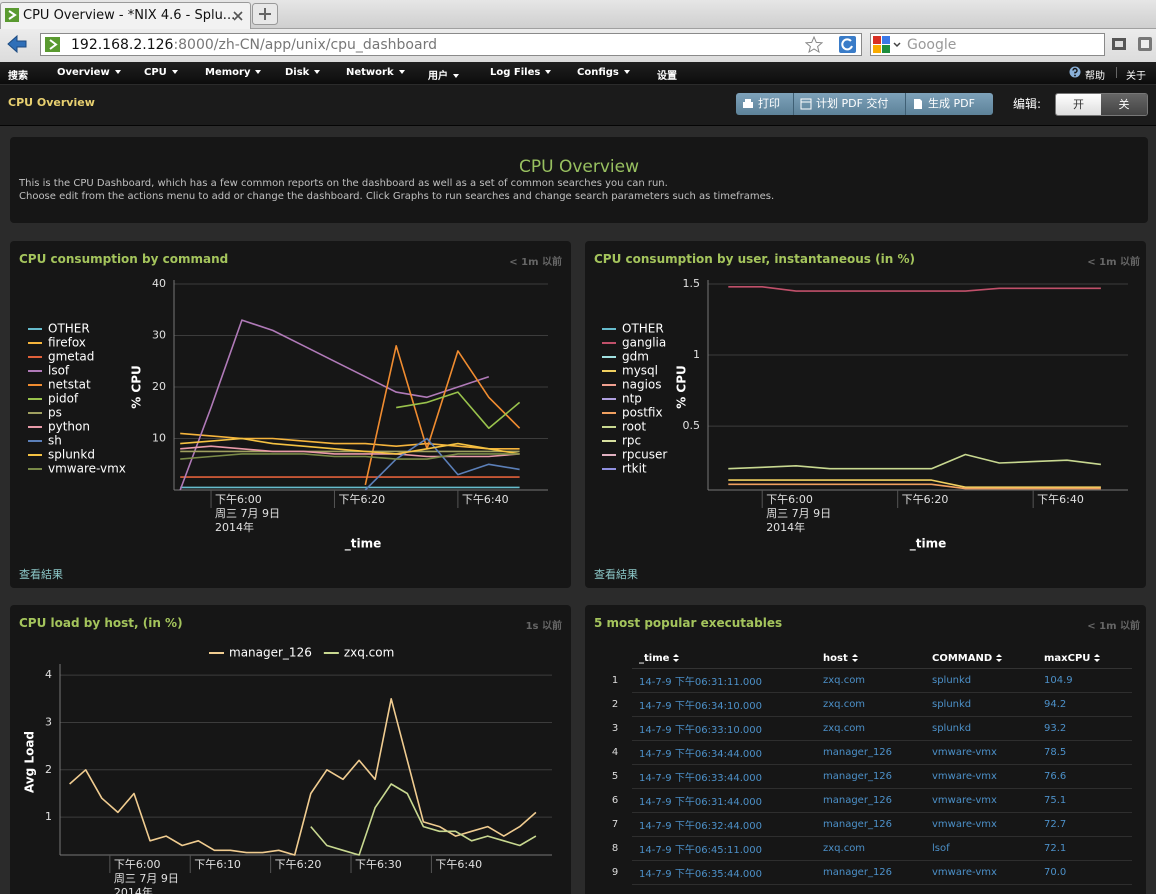 The width and height of the screenshot is (1156, 894). I want to click on intro-title: CPU Overview, so click(578, 167).